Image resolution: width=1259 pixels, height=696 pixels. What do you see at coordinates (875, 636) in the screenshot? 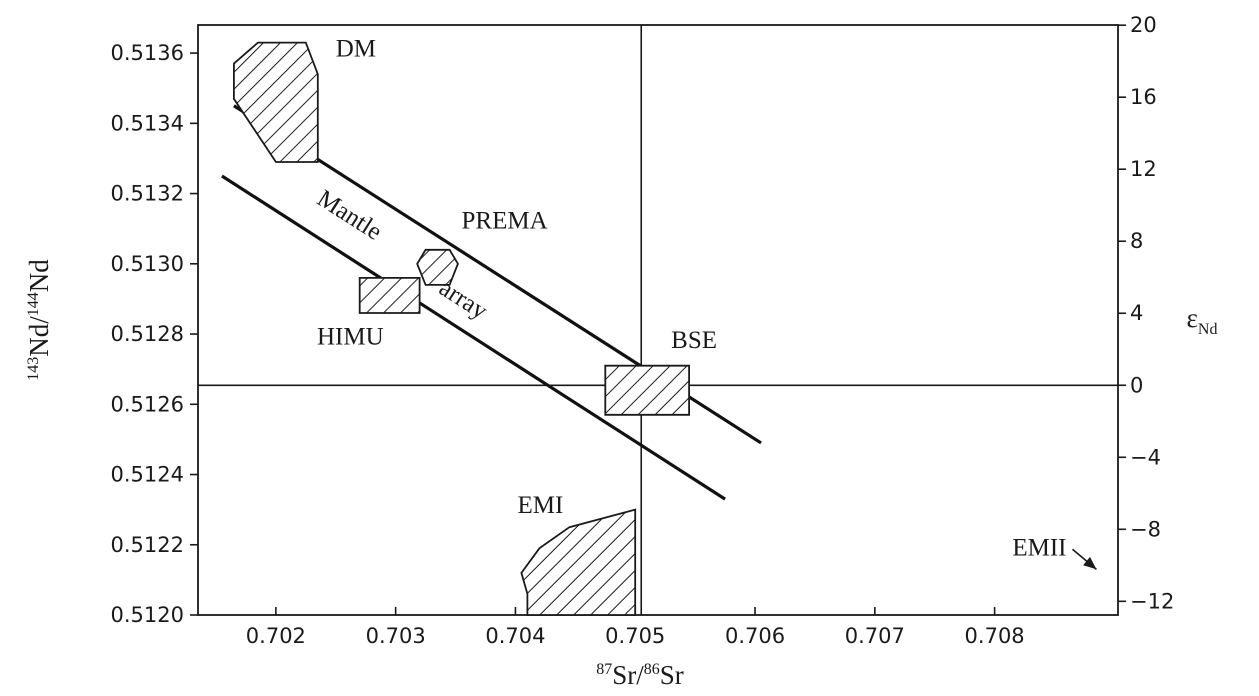
I see `x-tick-label: 0.707` at bounding box center [875, 636].